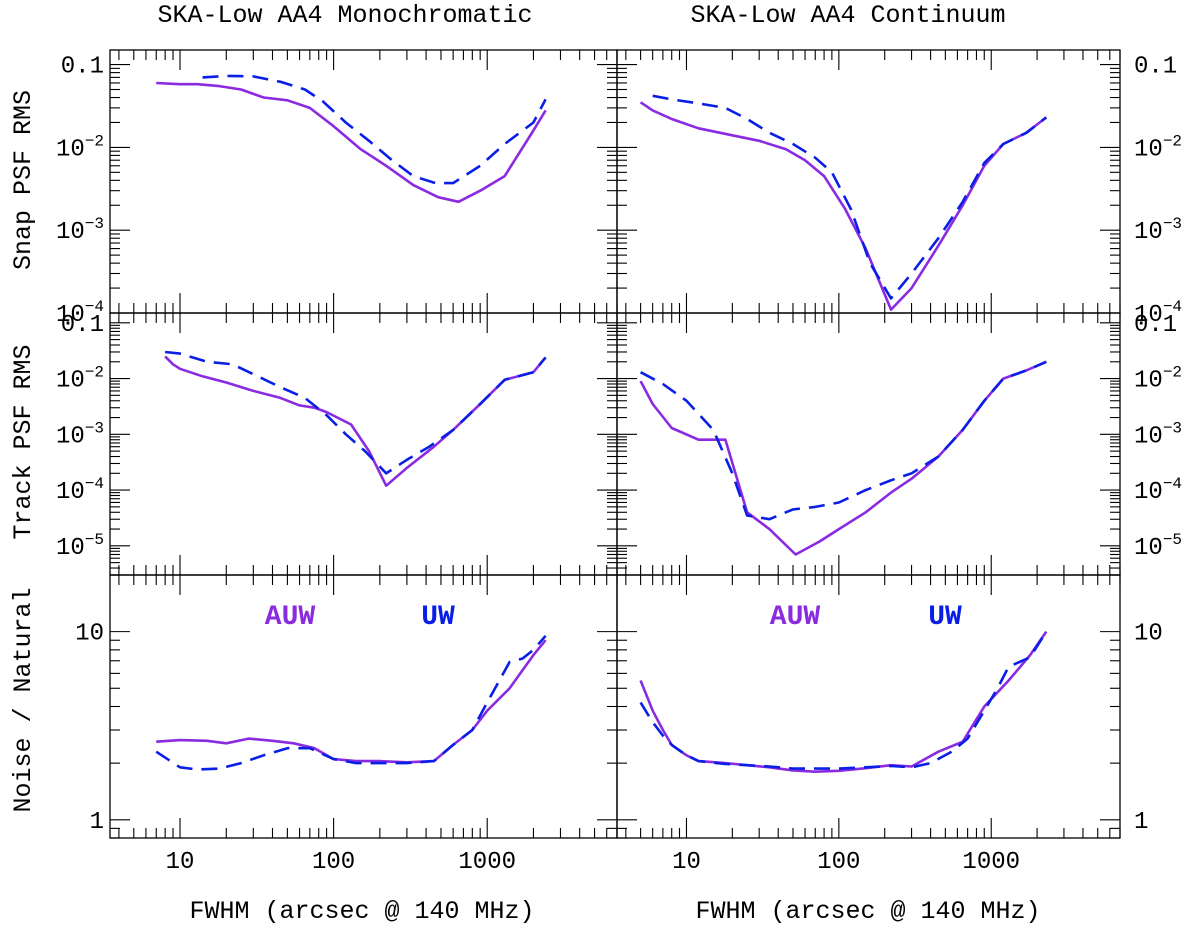 This screenshot has width=1200, height=928. What do you see at coordinates (80, 546) in the screenshot?
I see `c0-r1-y-tick-label: 10⁻⁵` at bounding box center [80, 546].